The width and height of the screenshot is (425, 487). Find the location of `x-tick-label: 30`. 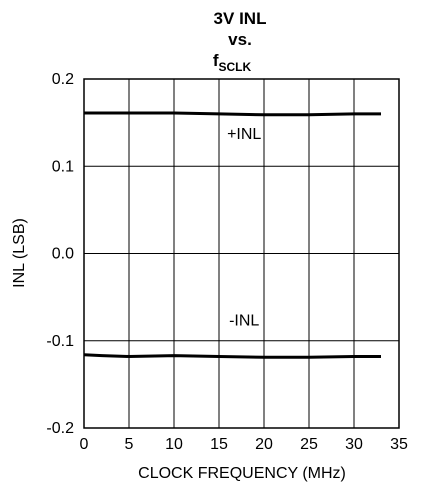

x-tick-label: 30 is located at coordinates (354, 444).